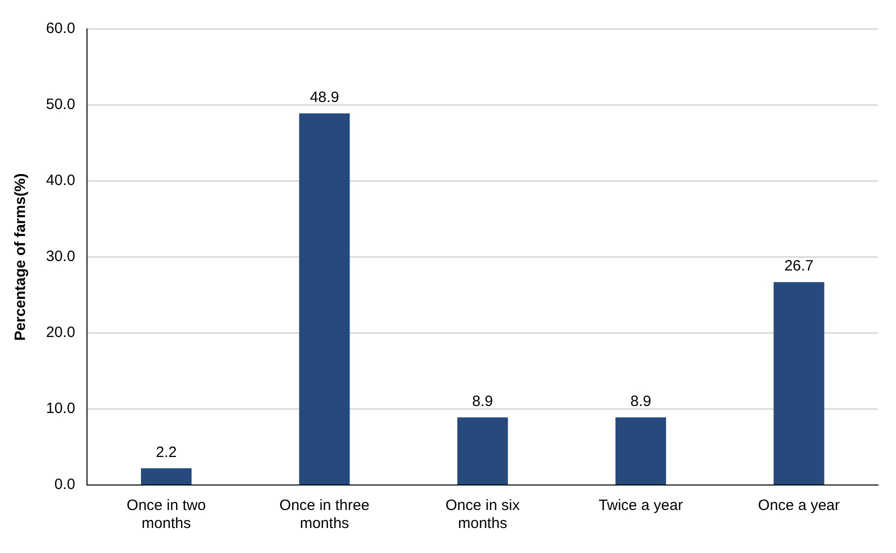 Image resolution: width=896 pixels, height=553 pixels. I want to click on x-tick-label: Once a year, so click(799, 505).